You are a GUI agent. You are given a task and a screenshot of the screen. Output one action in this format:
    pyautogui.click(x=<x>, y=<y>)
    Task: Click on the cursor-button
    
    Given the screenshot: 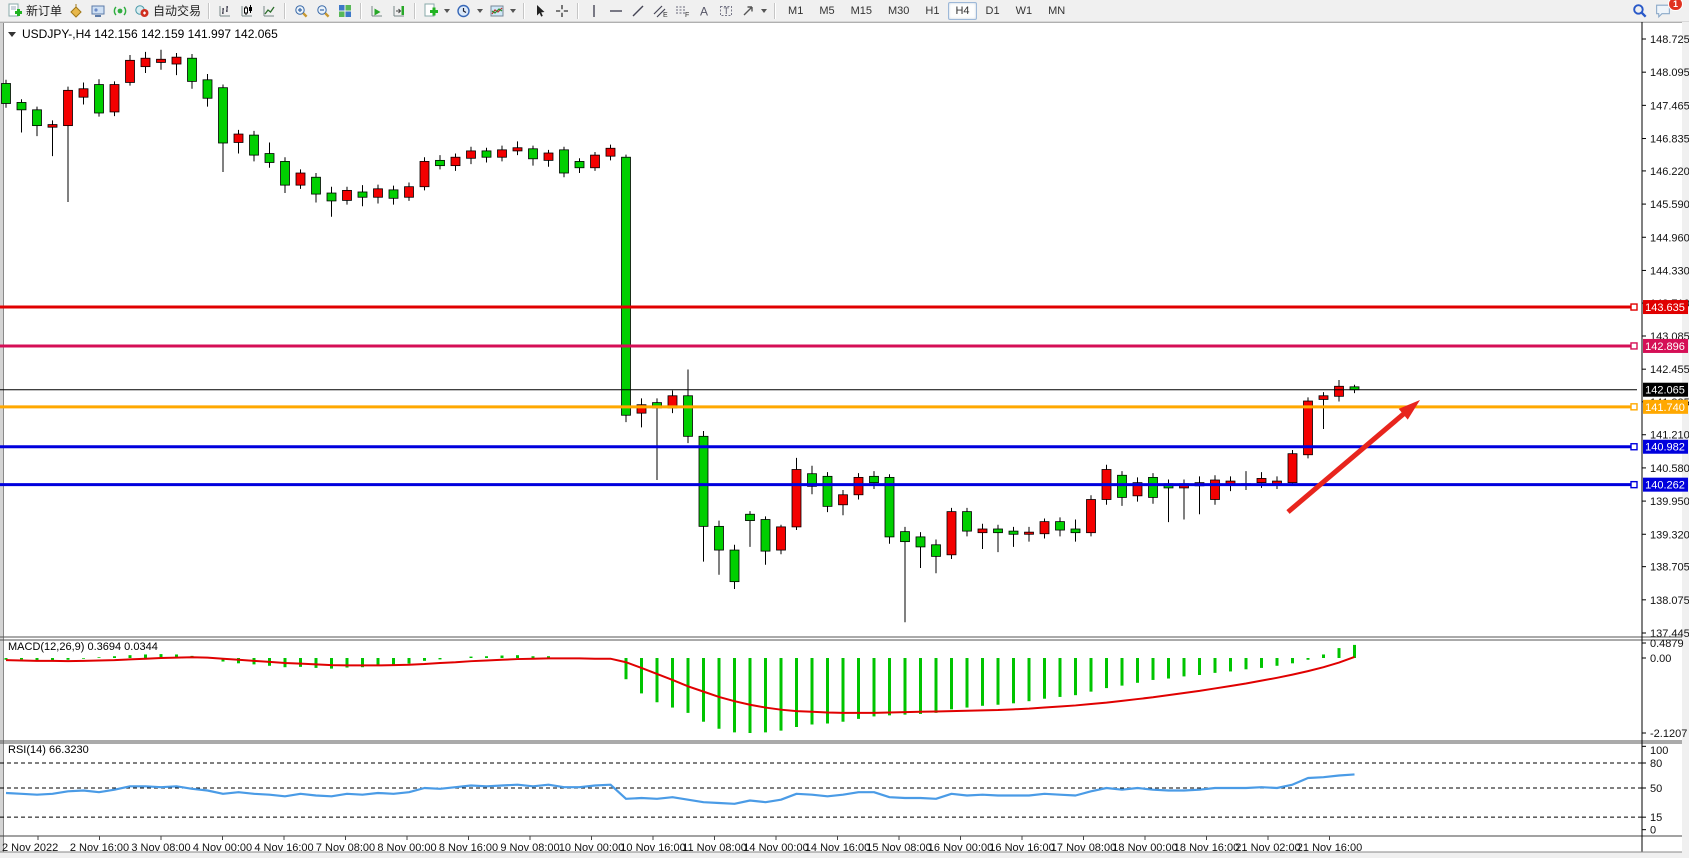 What is the action you would take?
    pyautogui.click(x=540, y=11)
    